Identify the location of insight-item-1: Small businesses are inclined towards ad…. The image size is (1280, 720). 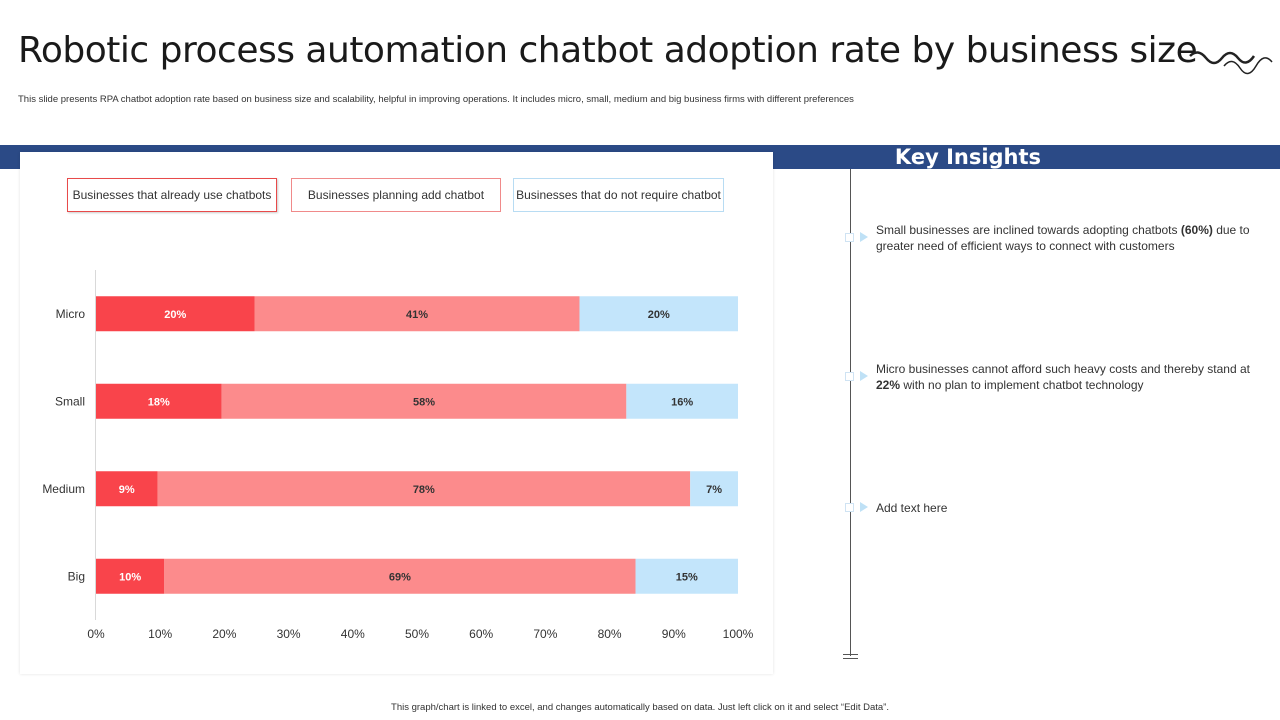
(1063, 238).